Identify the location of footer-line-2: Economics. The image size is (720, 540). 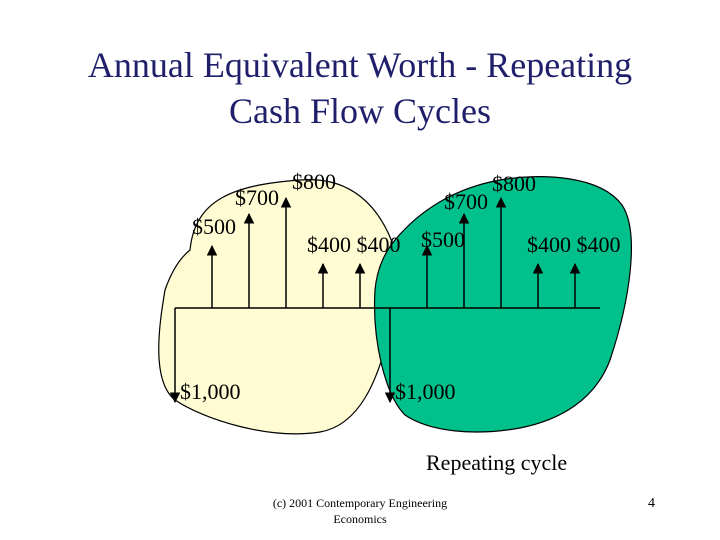
(360, 519).